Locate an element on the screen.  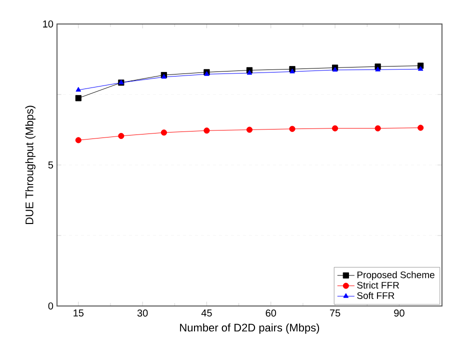
y-tick-label: 5 is located at coordinates (51, 165).